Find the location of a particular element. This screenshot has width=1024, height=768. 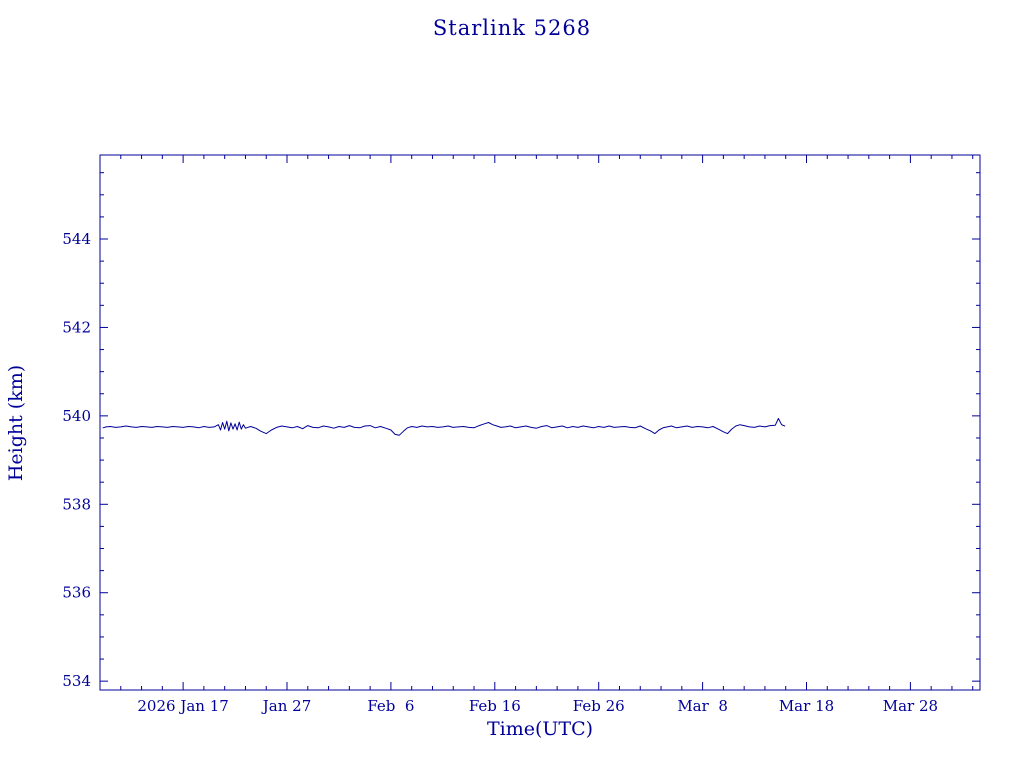

y-tick-label: 544 is located at coordinates (76, 239).